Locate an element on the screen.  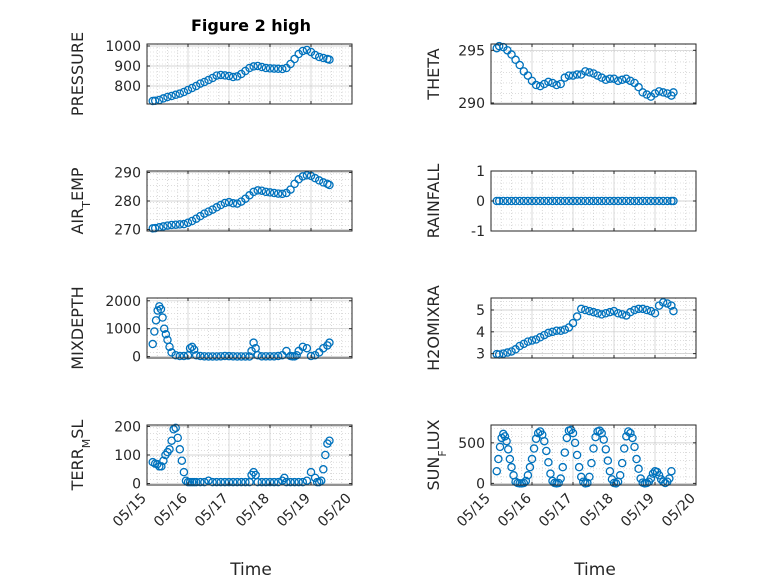
x-axis-label-left: Time is located at coordinates (250, 570).